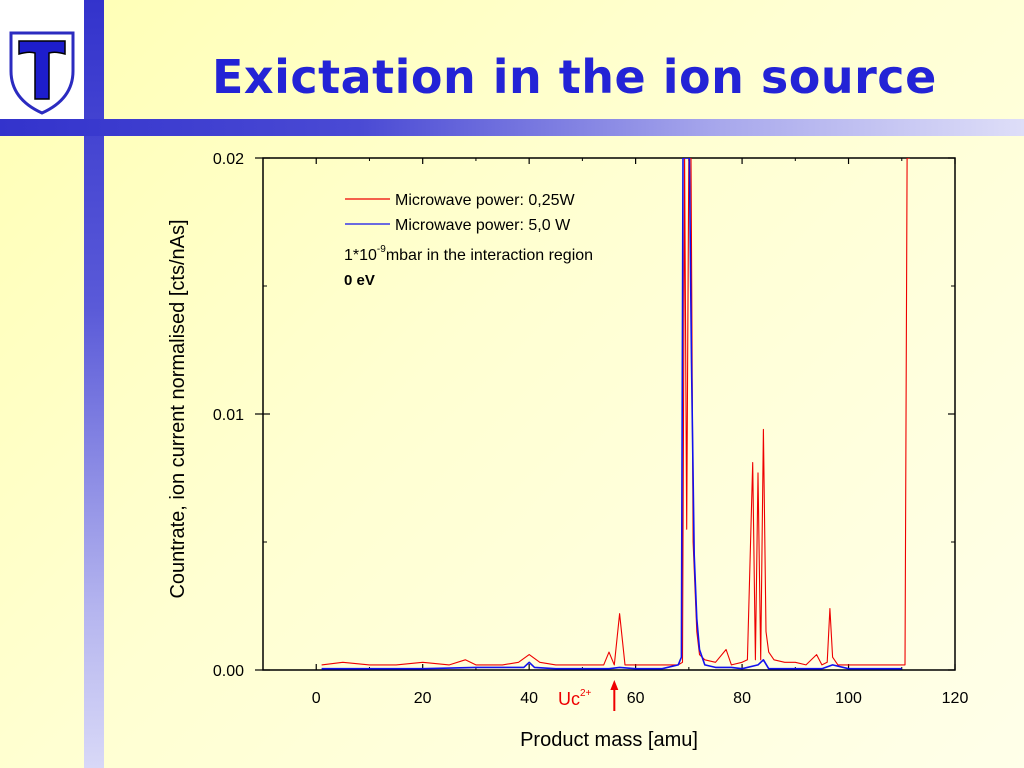 The image size is (1024, 768). I want to click on y-tick-label: 0.02, so click(228, 159).